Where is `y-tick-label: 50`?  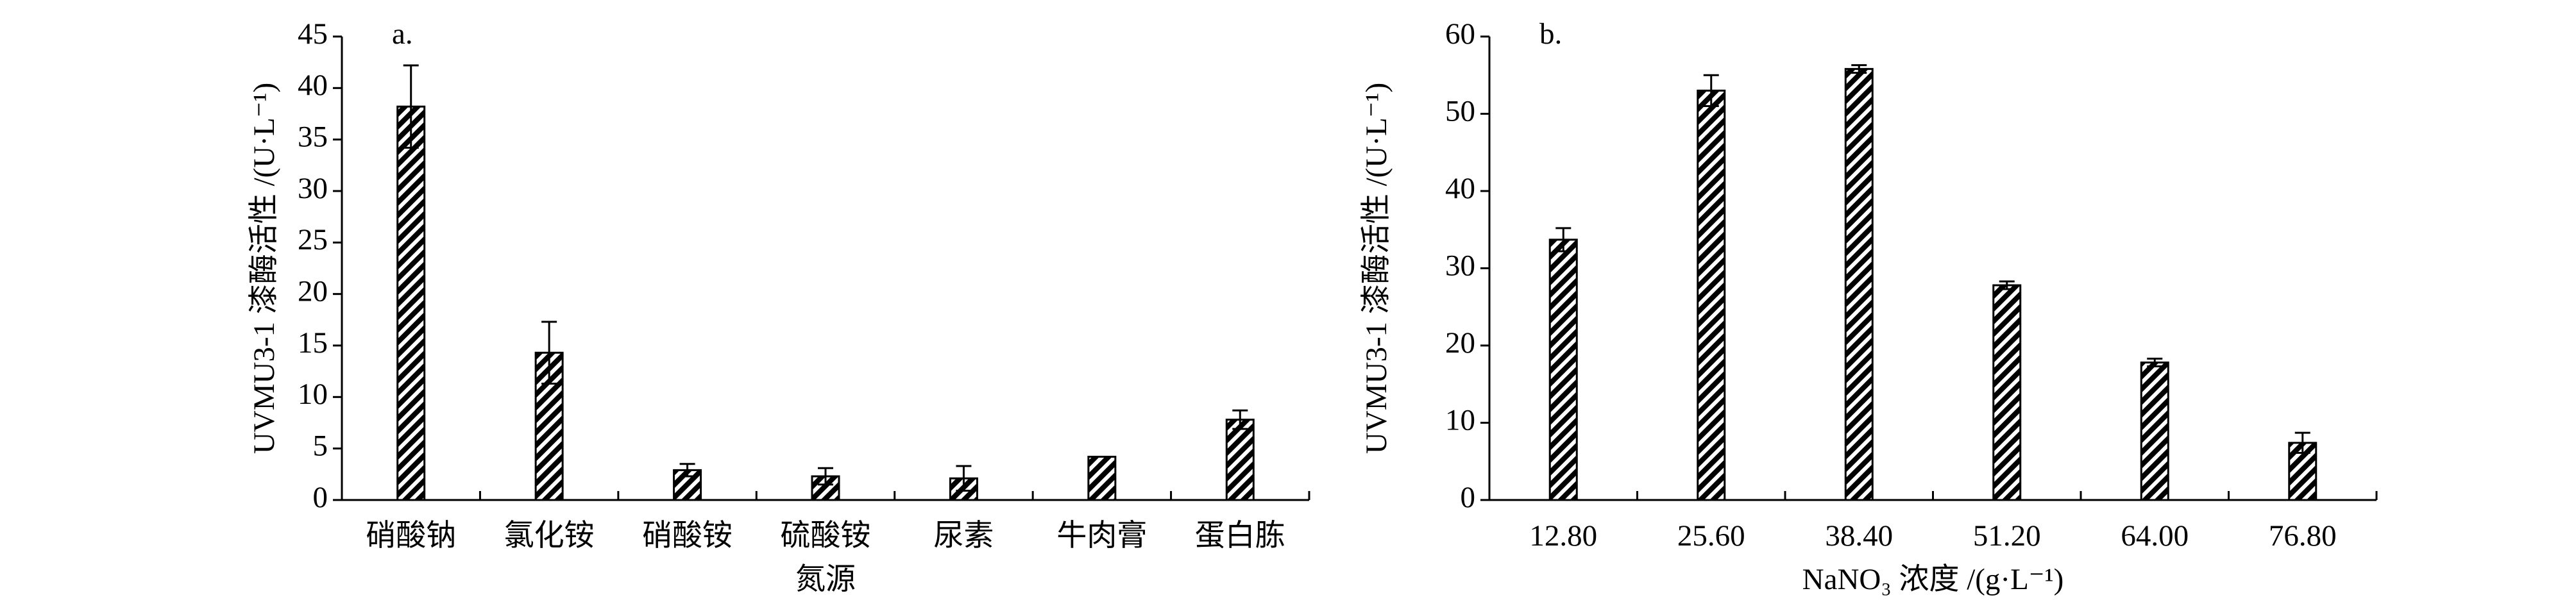
y-tick-label: 50 is located at coordinates (1460, 111).